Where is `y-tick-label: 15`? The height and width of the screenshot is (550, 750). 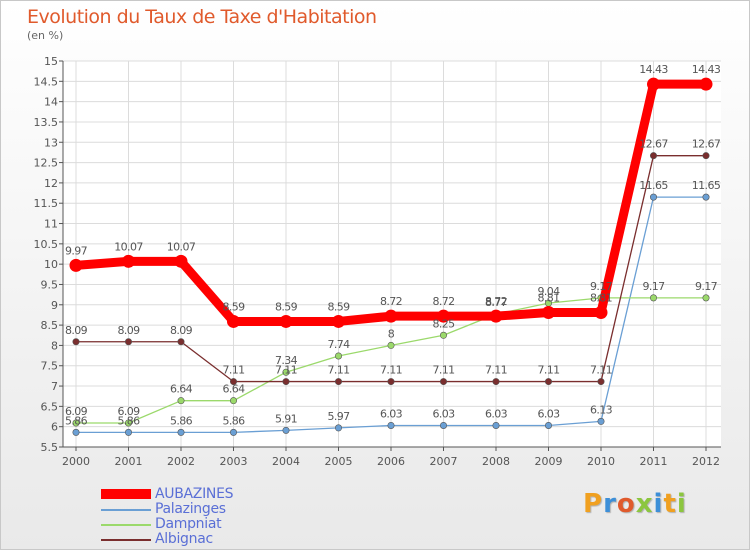 y-tick-label: 15 is located at coordinates (51, 61).